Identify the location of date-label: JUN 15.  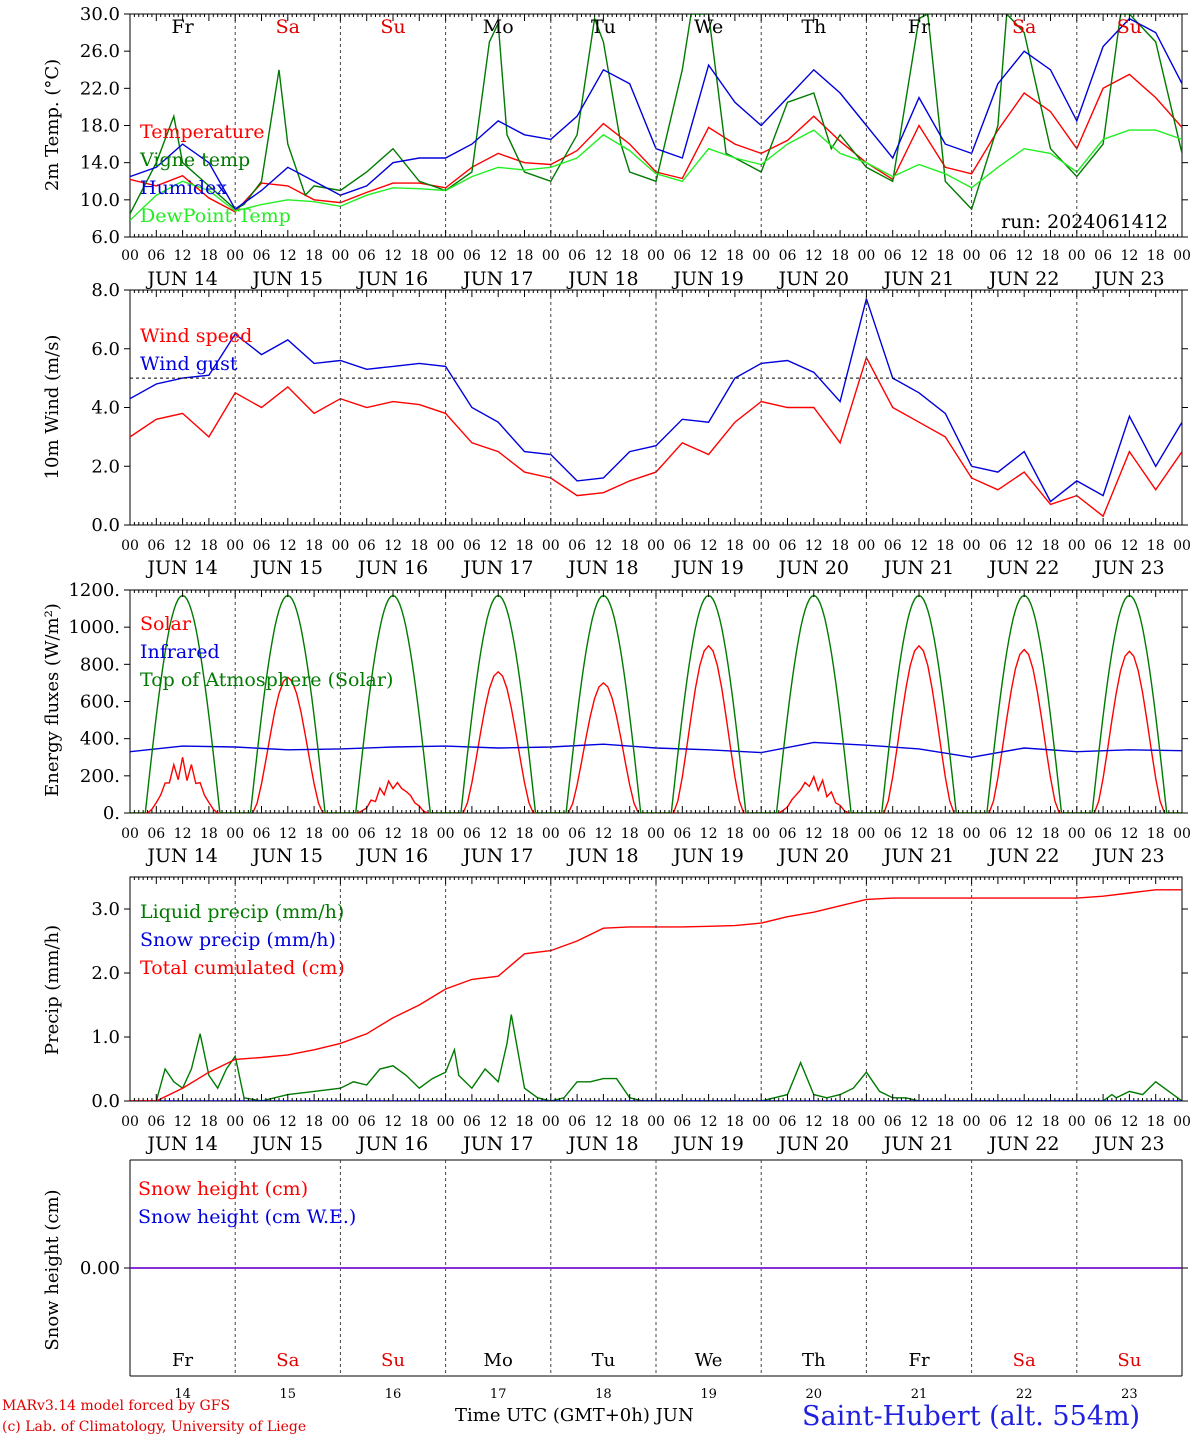
(287, 279).